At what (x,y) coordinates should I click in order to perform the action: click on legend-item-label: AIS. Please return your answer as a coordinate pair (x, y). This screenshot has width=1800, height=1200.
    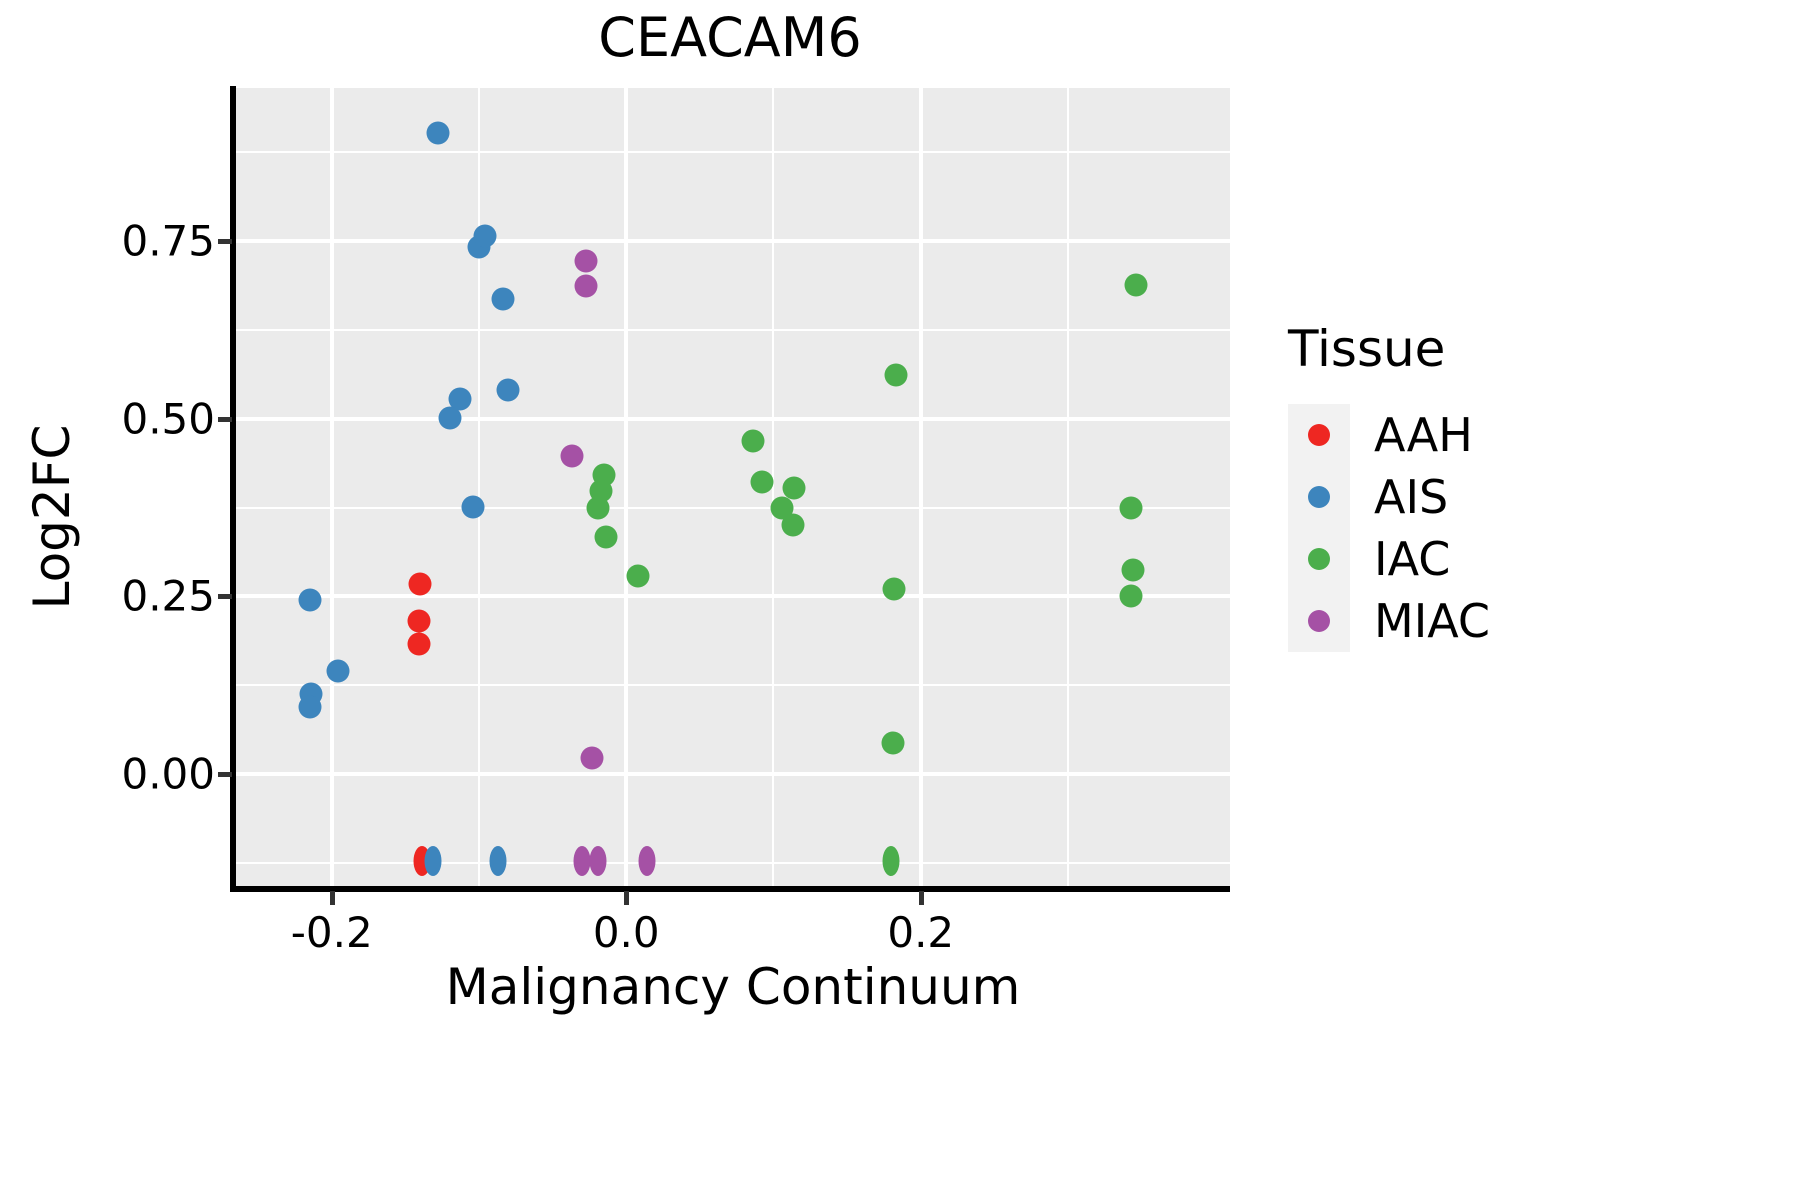
    Looking at the image, I should click on (1411, 497).